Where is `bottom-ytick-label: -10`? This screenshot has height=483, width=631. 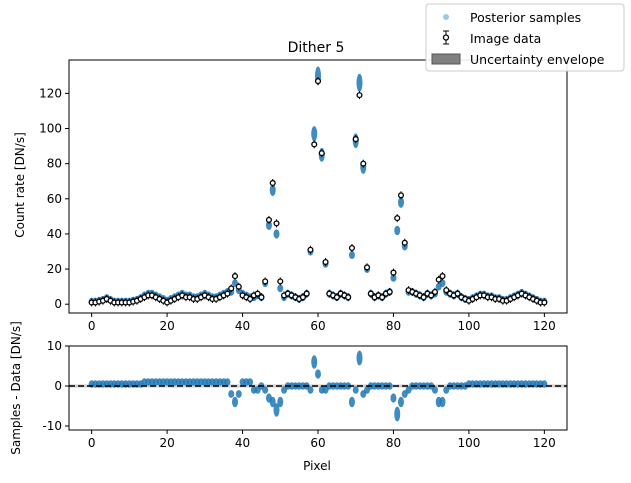
bottom-ytick-label: -10 is located at coordinates (52, 426).